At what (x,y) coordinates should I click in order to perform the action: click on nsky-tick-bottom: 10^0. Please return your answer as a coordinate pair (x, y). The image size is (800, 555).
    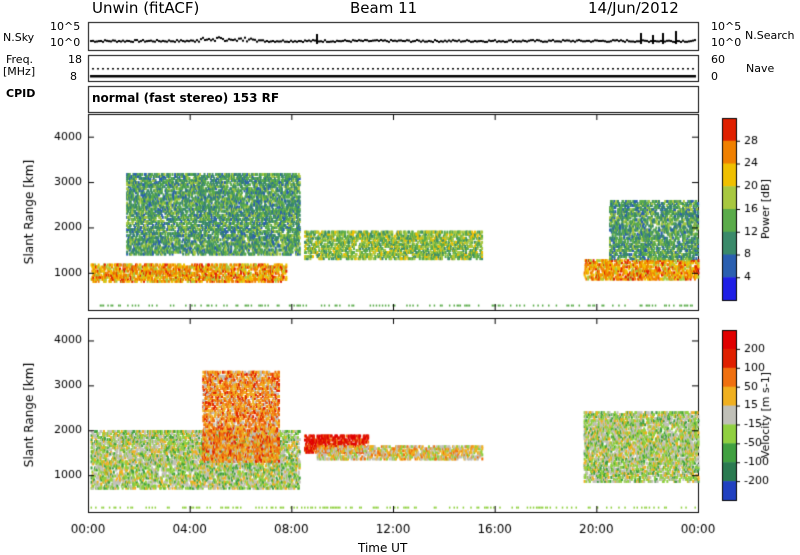
    Looking at the image, I should click on (65, 42).